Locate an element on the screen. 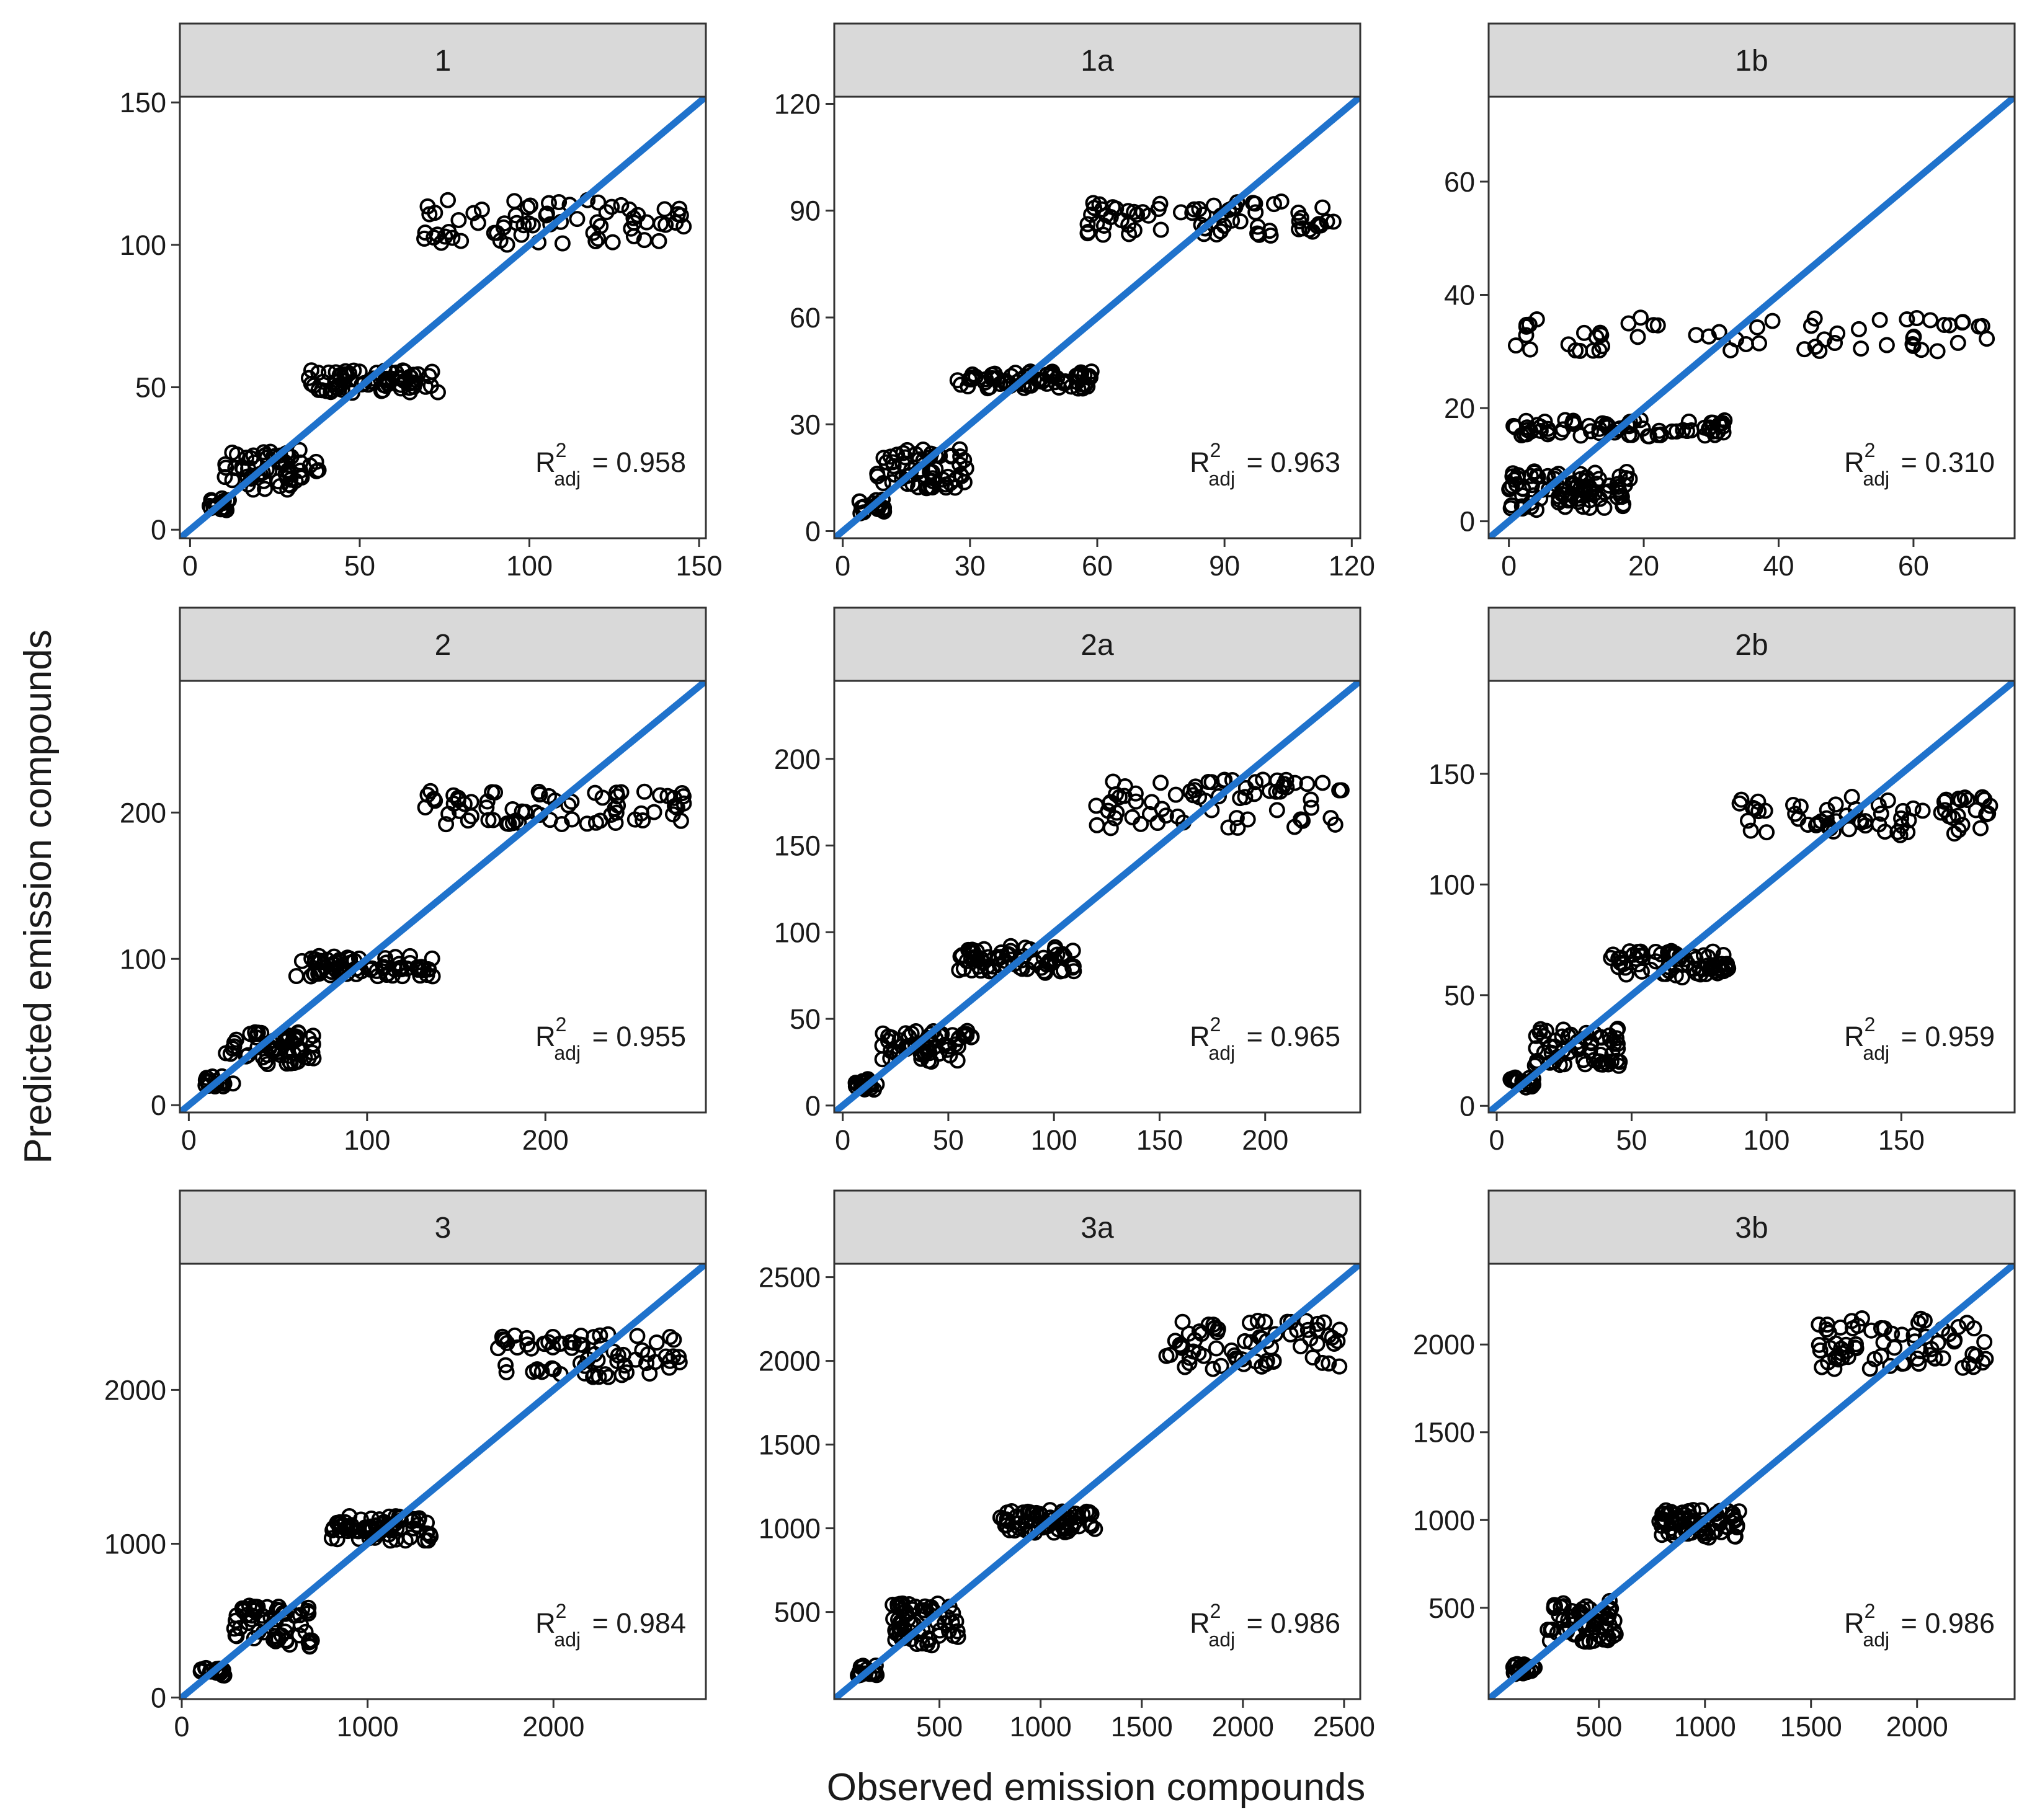  strip-label: 1b is located at coordinates (1752, 62).